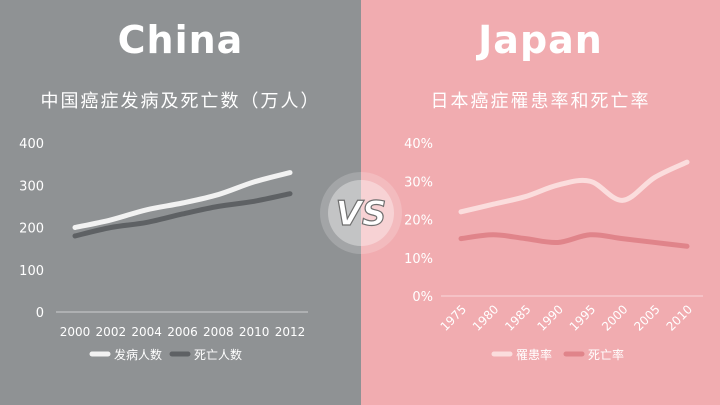 The height and width of the screenshot is (405, 720). What do you see at coordinates (290, 332) in the screenshot?
I see `x-tick-label: 2012` at bounding box center [290, 332].